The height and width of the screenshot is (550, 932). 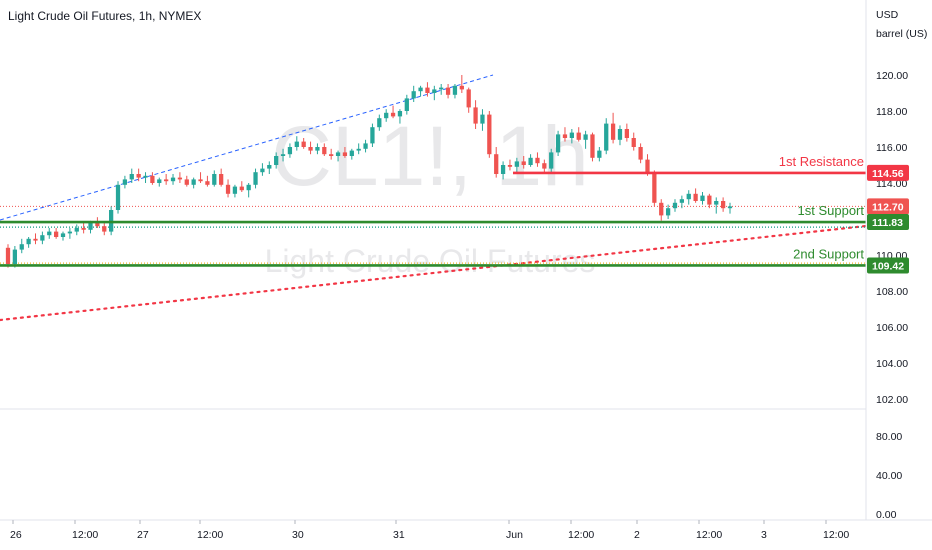 What do you see at coordinates (892, 76) in the screenshot?
I see `price-tick: 120.00` at bounding box center [892, 76].